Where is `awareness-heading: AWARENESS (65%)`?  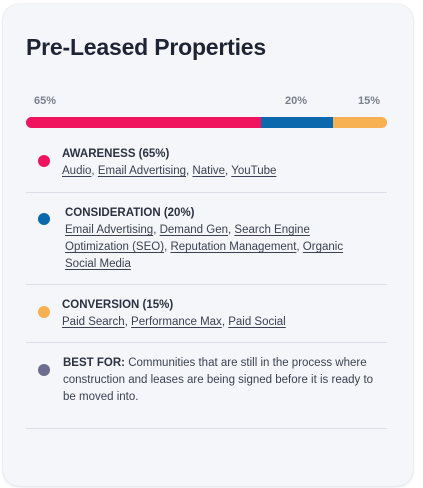
awareness-heading: AWARENESS (65%) is located at coordinates (116, 154).